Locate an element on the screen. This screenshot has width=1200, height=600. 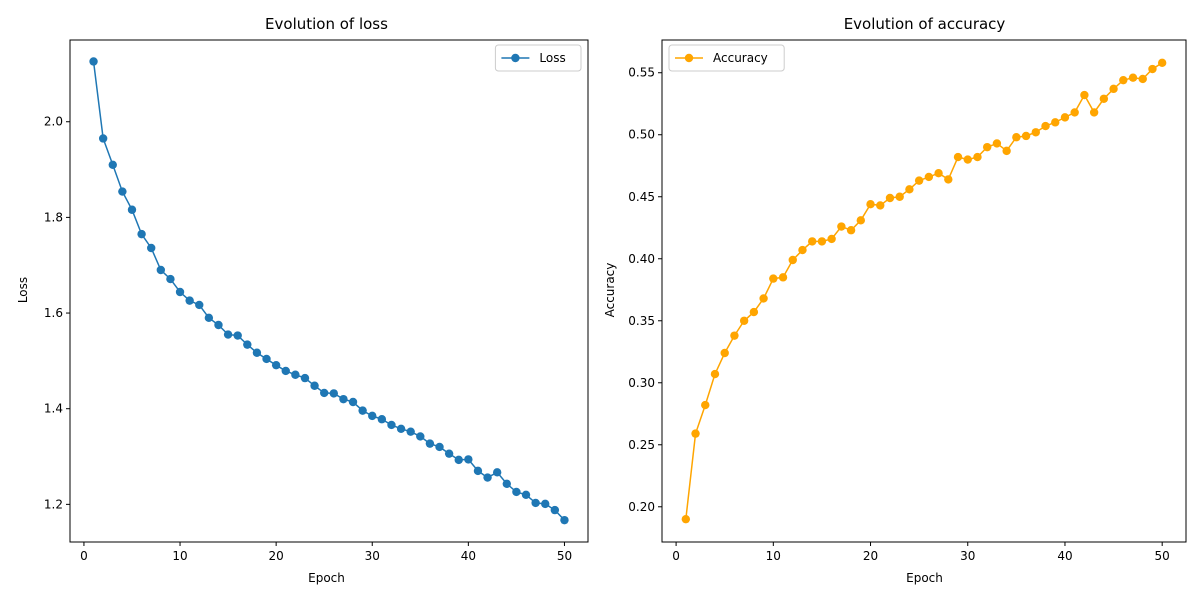
accuracy-y-tick-label: 0.50 is located at coordinates (641, 135).